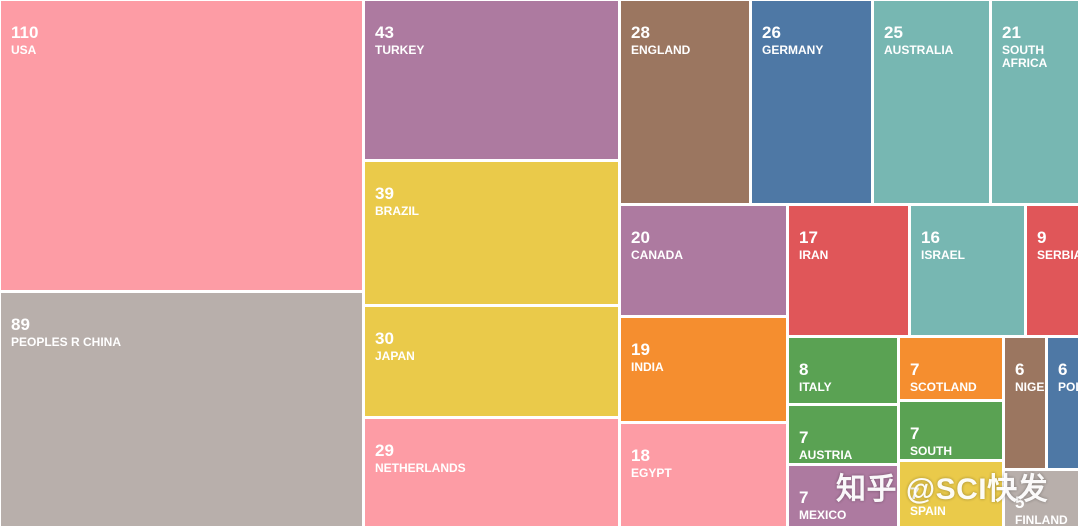  Describe the element at coordinates (24, 50) in the screenshot. I see `tile-label: USA` at that location.